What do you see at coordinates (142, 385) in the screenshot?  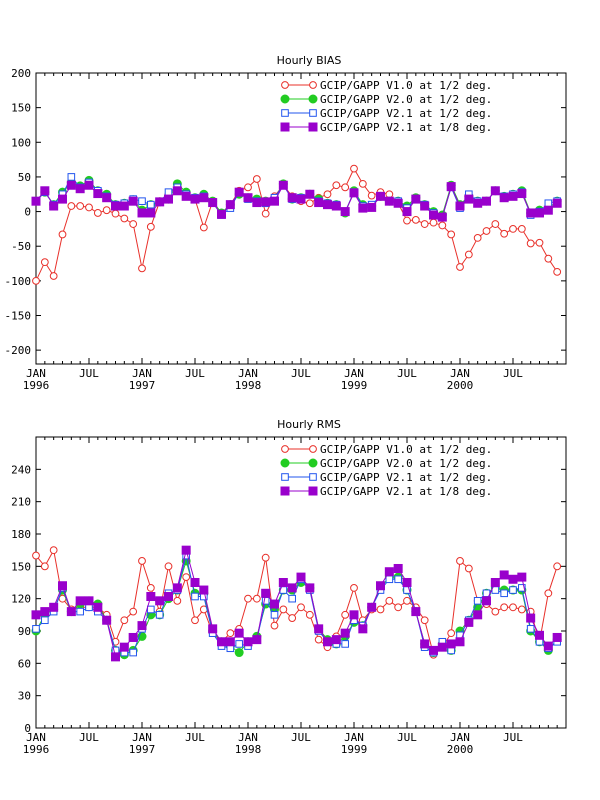 I see `x-tick-year-label: 1997` at bounding box center [142, 385].